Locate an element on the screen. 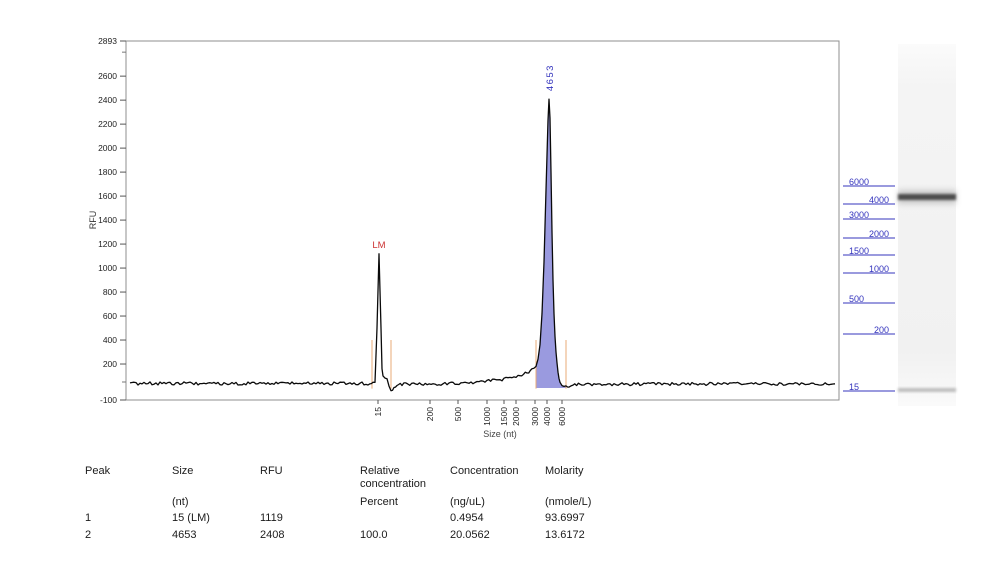  peak-region-markers is located at coordinates (469, 364).